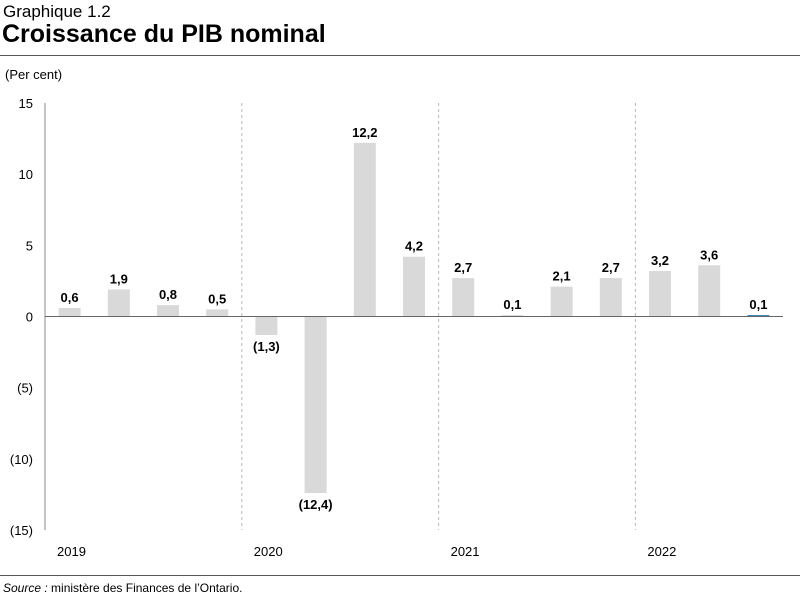  I want to click on y-tick-label: 5, so click(29, 245).